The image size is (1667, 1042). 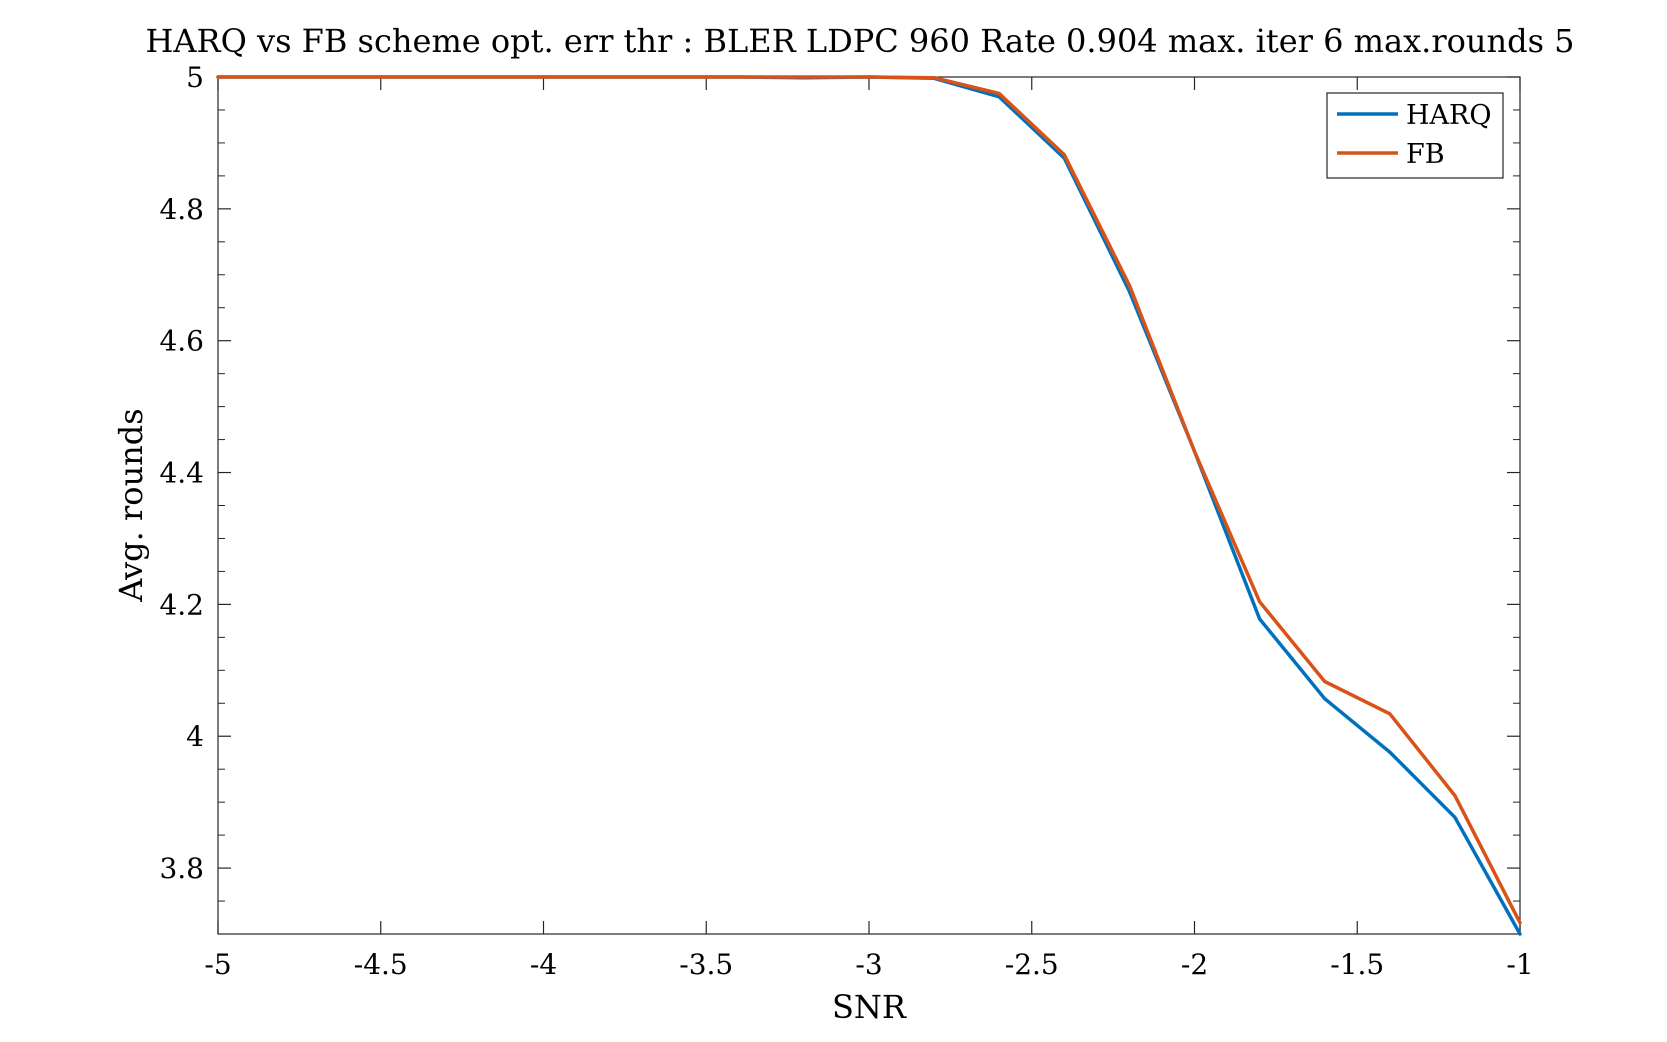 I want to click on y-tick-label: 4.2, so click(x=181, y=604).